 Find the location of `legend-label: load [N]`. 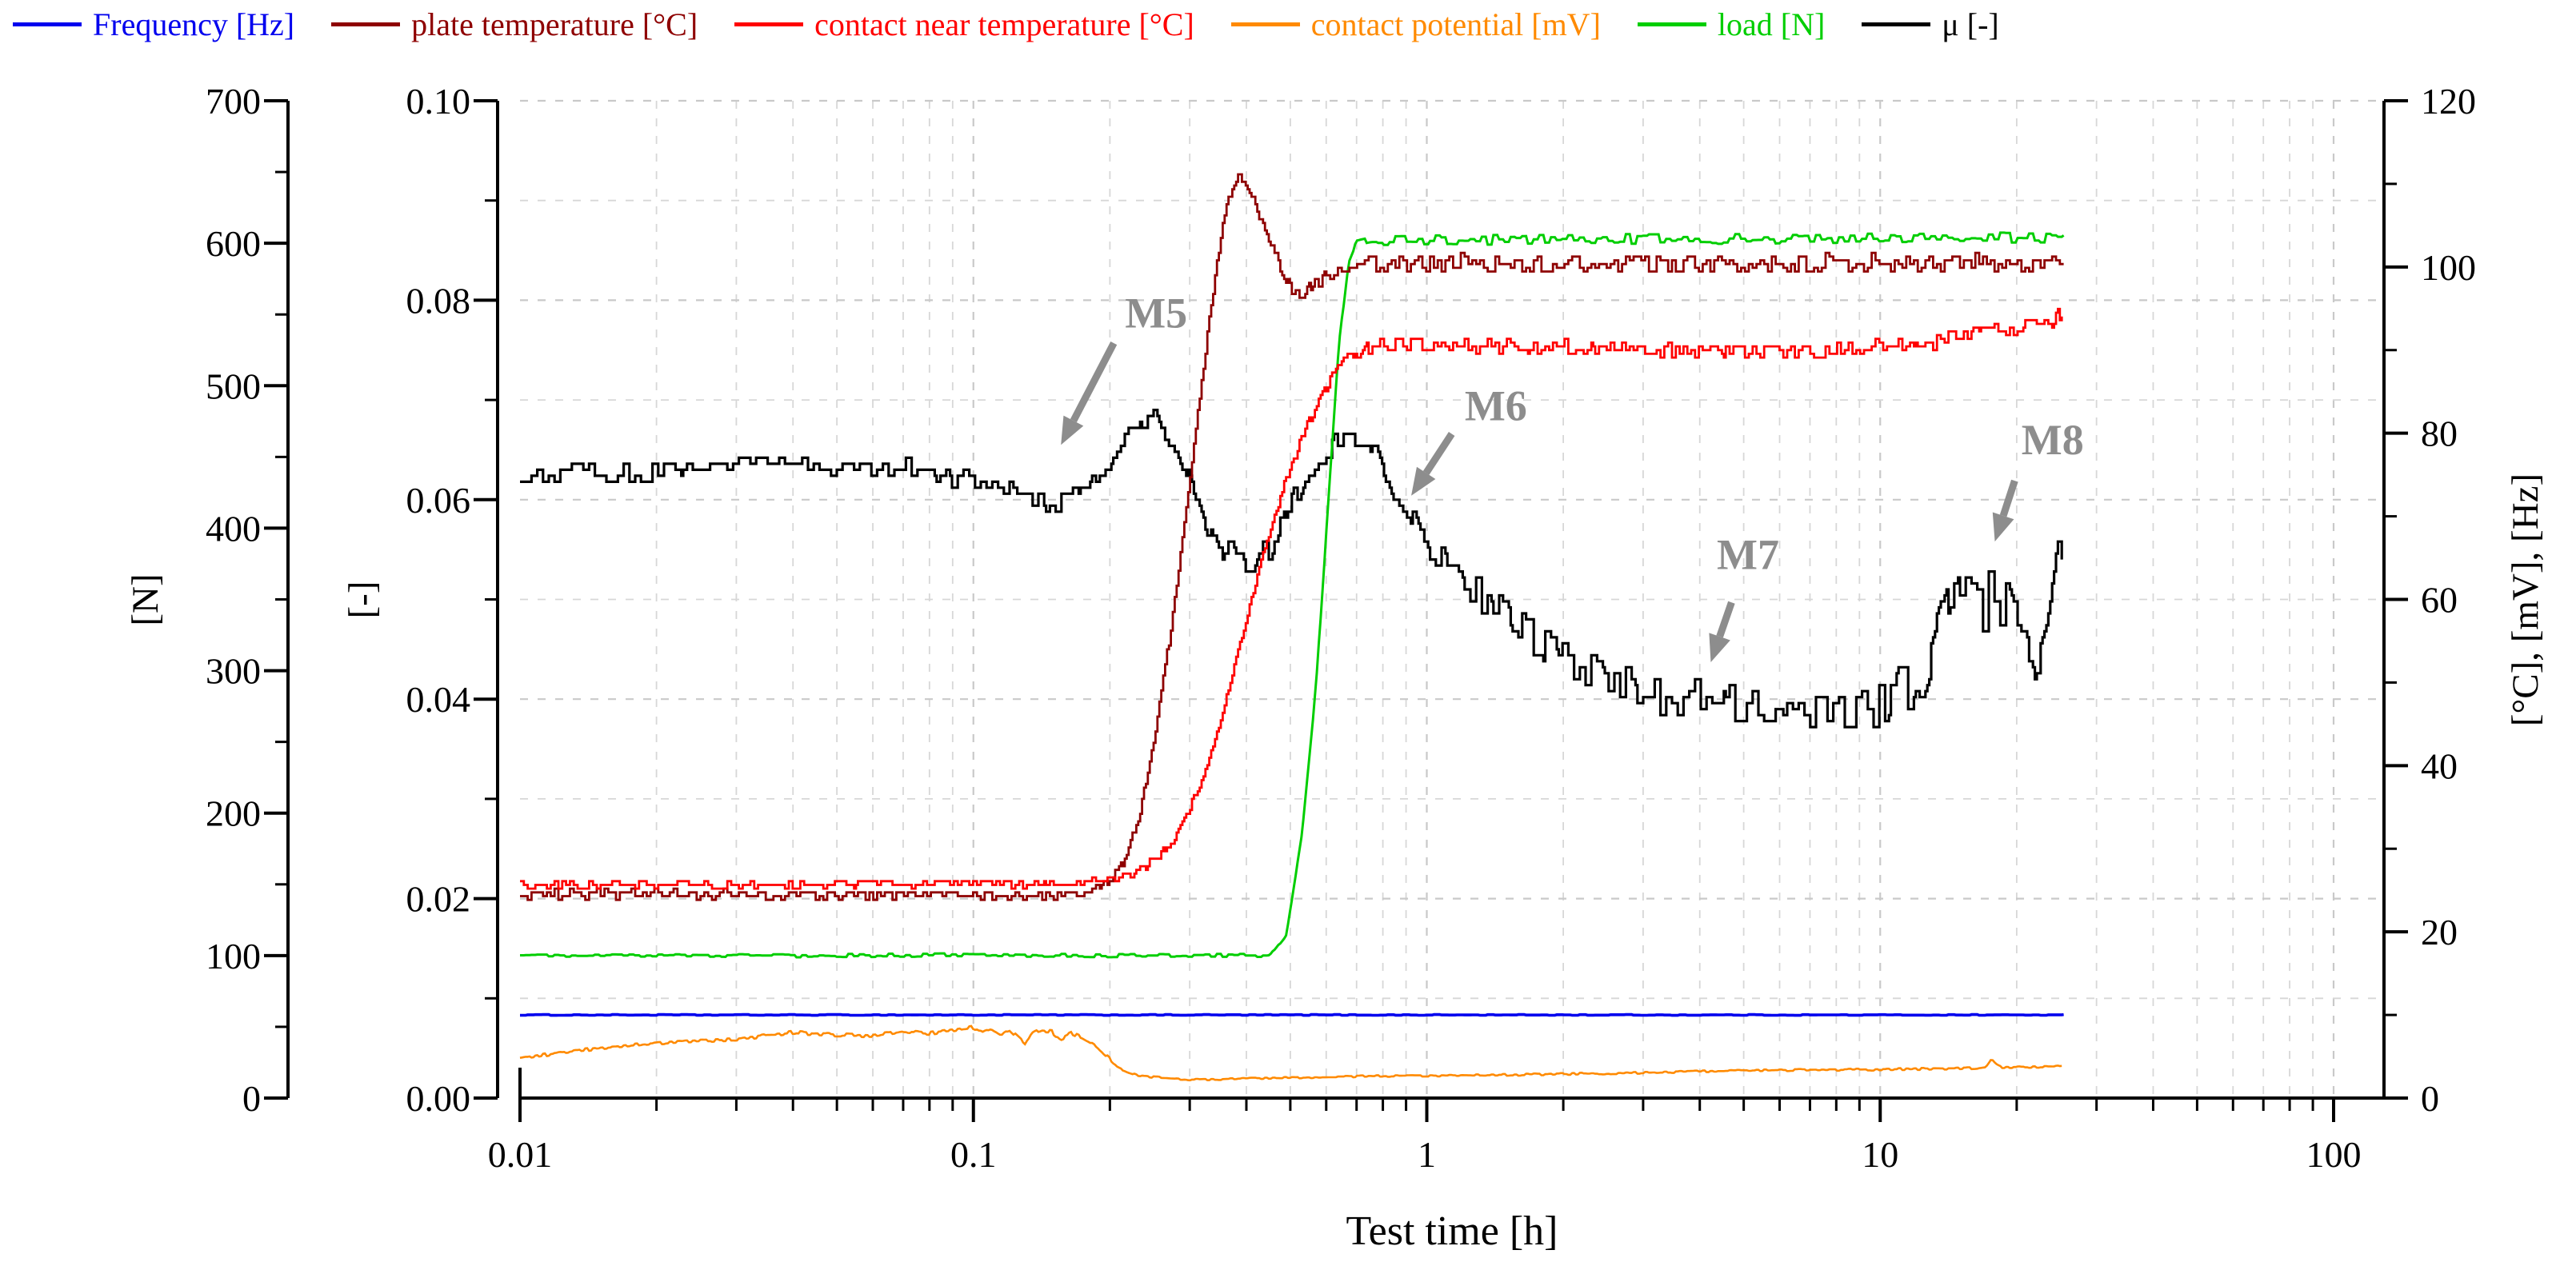

legend-label: load [N] is located at coordinates (1771, 24).